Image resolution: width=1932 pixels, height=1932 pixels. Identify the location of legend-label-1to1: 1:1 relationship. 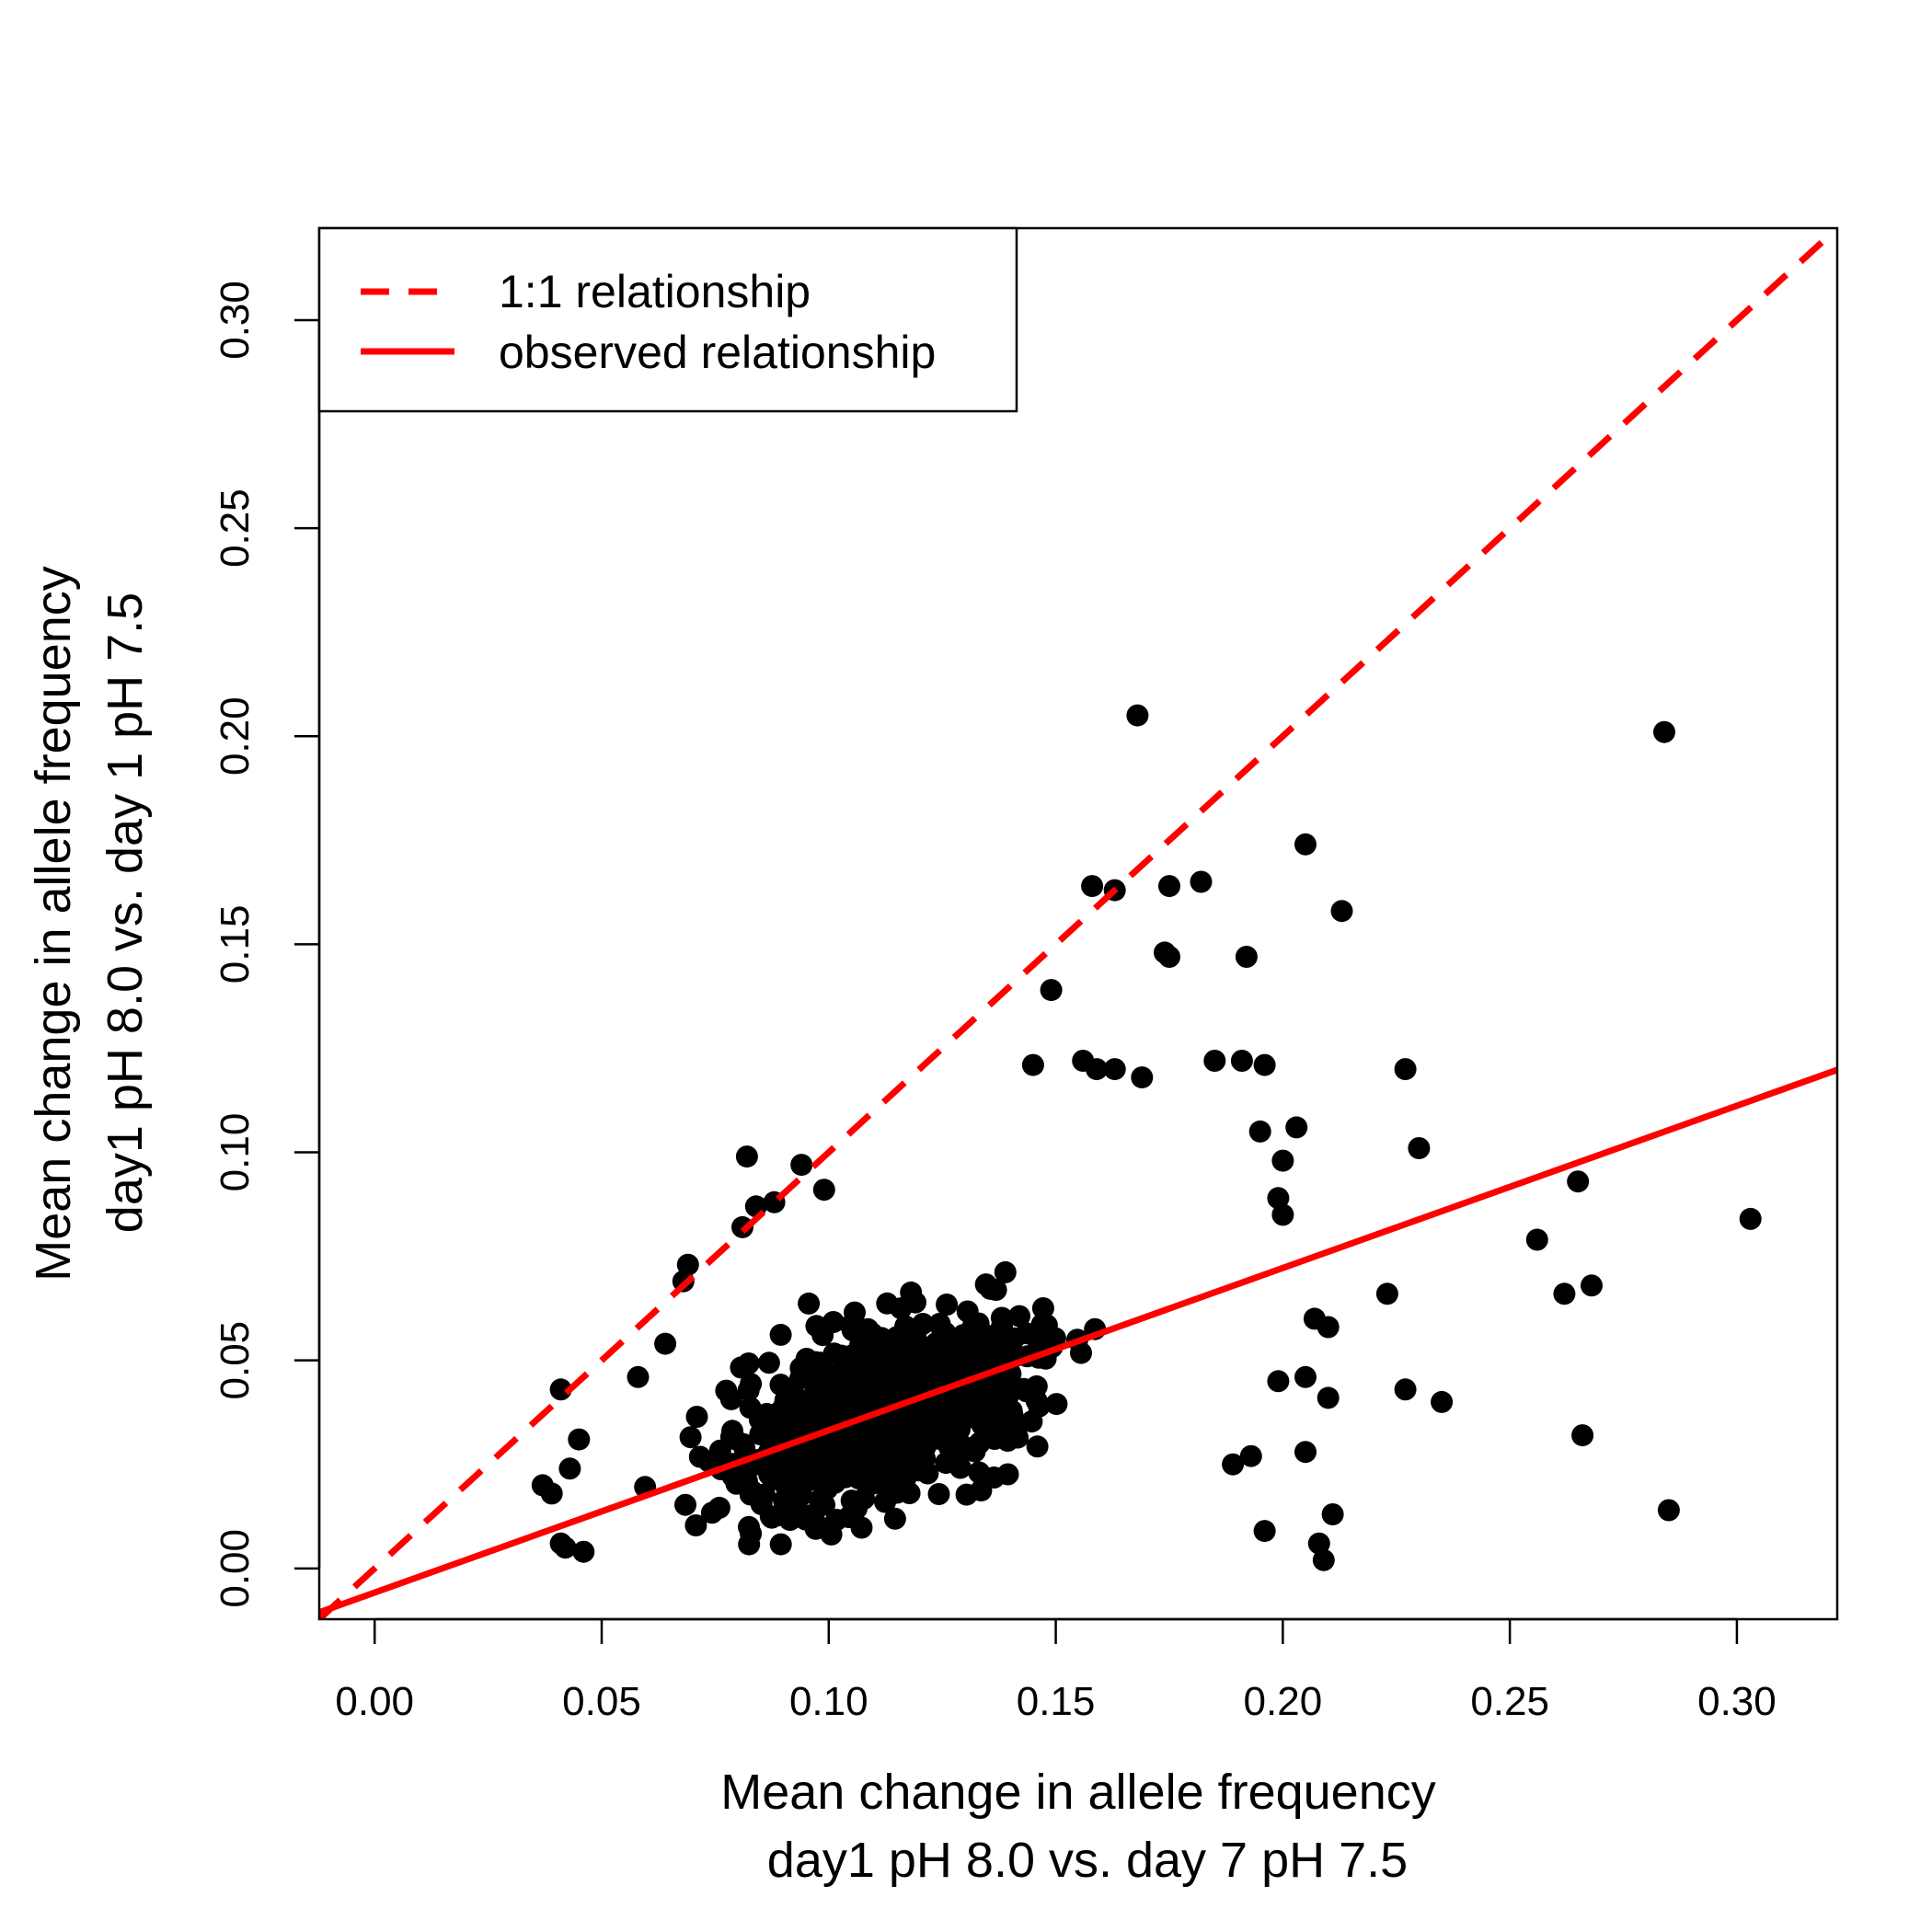
(655, 291).